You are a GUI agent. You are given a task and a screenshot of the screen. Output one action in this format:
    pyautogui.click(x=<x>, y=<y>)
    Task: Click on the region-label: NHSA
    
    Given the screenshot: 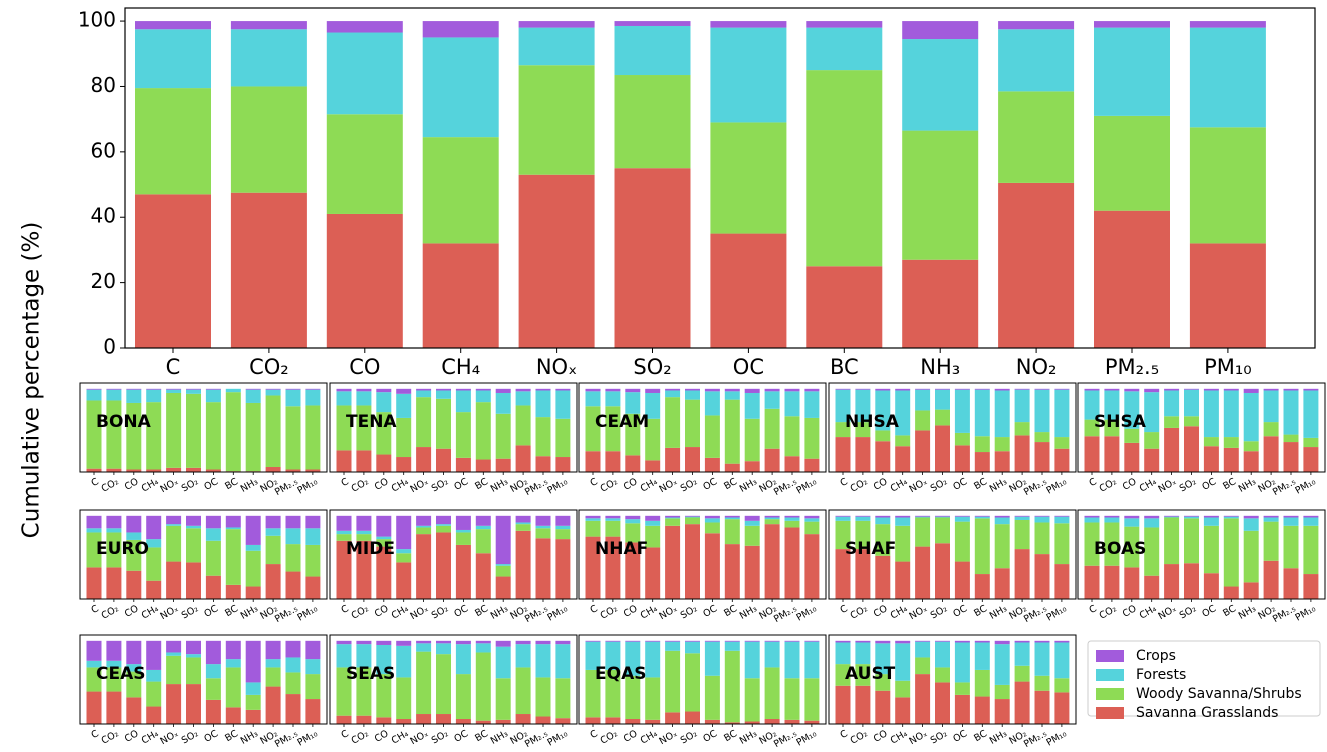 What is the action you would take?
    pyautogui.click(x=872, y=422)
    